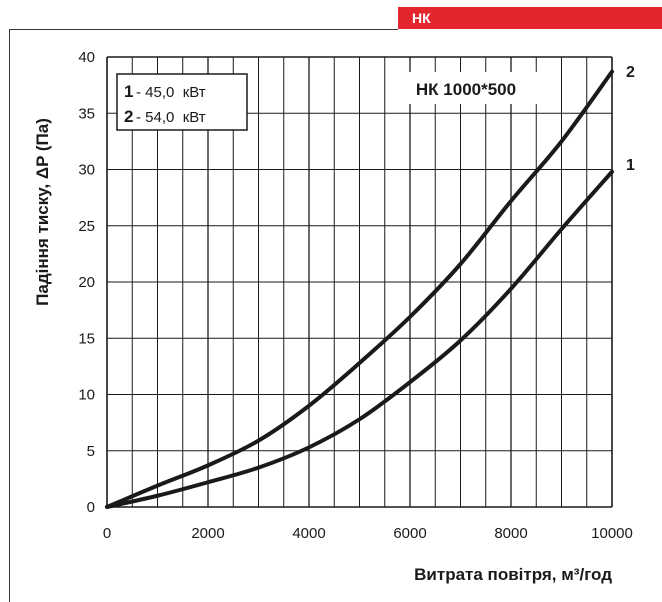 Image resolution: width=662 pixels, height=602 pixels. Describe the element at coordinates (86, 226) in the screenshot. I see `y-tick-label: 25` at that location.